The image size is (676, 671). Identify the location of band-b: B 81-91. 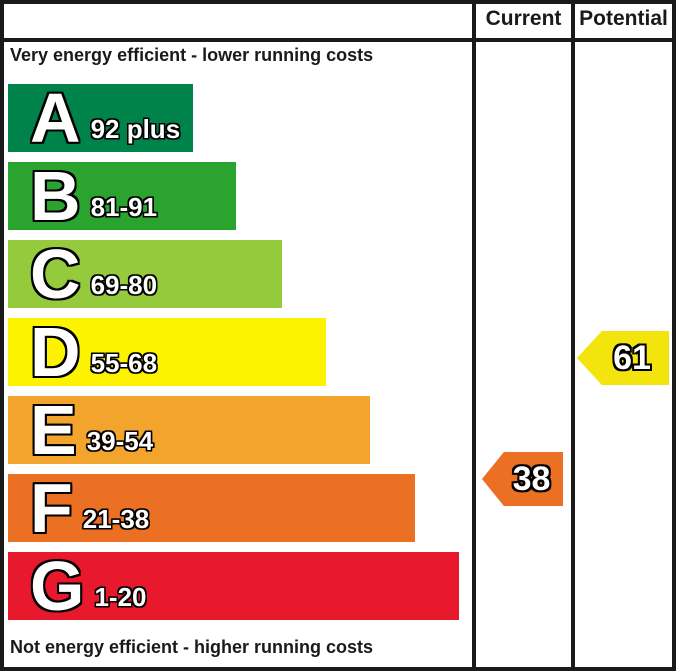
(122, 196).